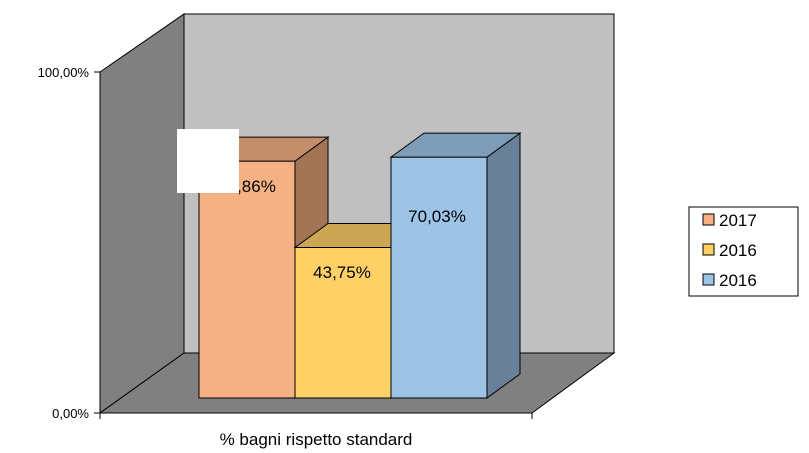 This screenshot has width=809, height=453. What do you see at coordinates (439, 277) in the screenshot?
I see `bar-2016-b-front` at bounding box center [439, 277].